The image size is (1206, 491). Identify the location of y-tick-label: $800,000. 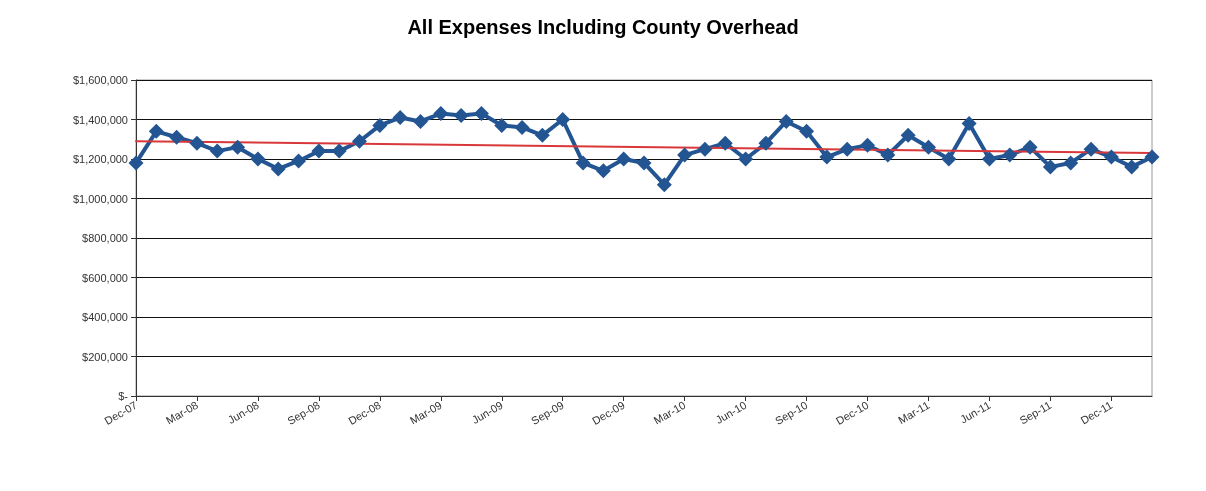
(105, 238).